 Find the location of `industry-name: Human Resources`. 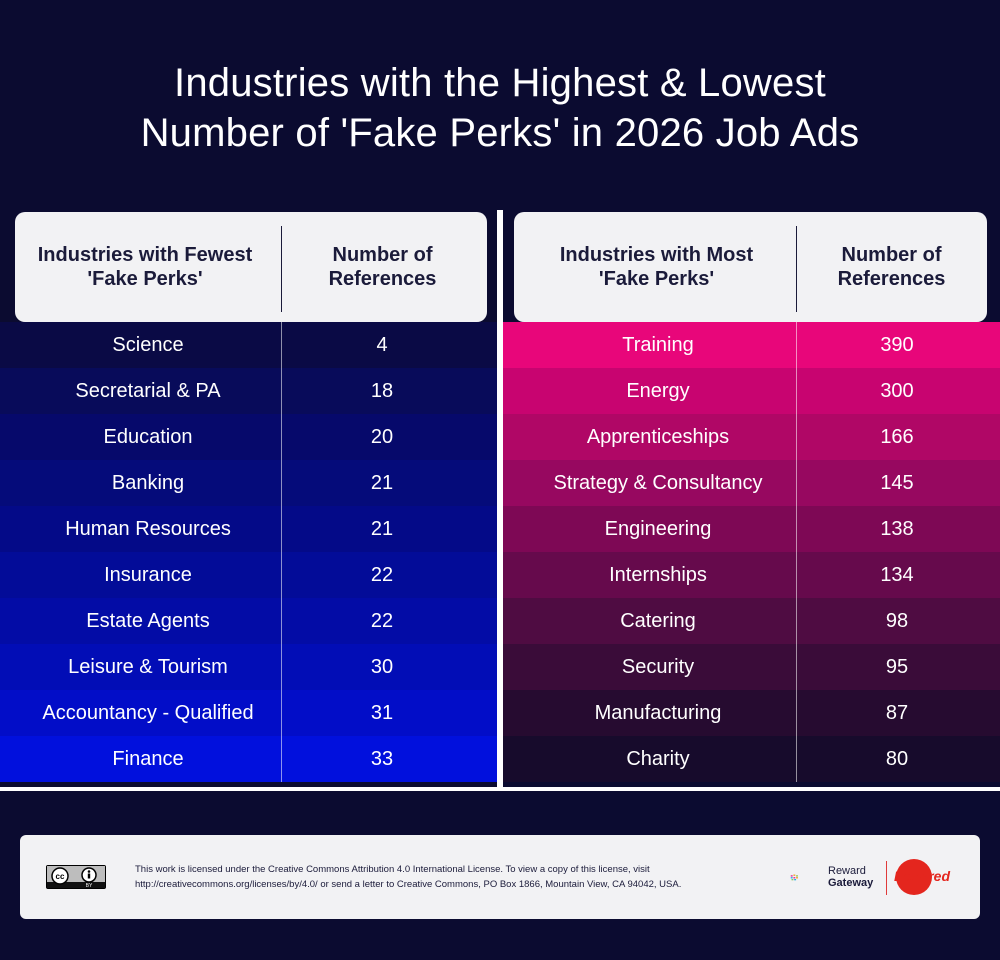

industry-name: Human Resources is located at coordinates (148, 529).